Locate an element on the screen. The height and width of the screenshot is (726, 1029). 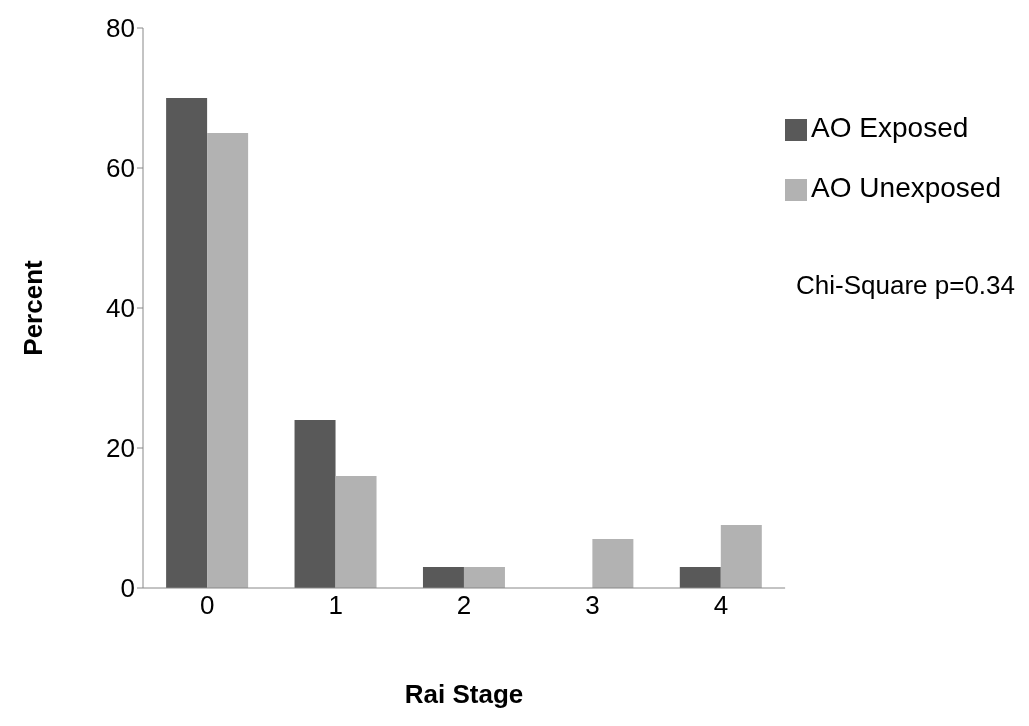
x-tick-label: 4 is located at coordinates (721, 605).